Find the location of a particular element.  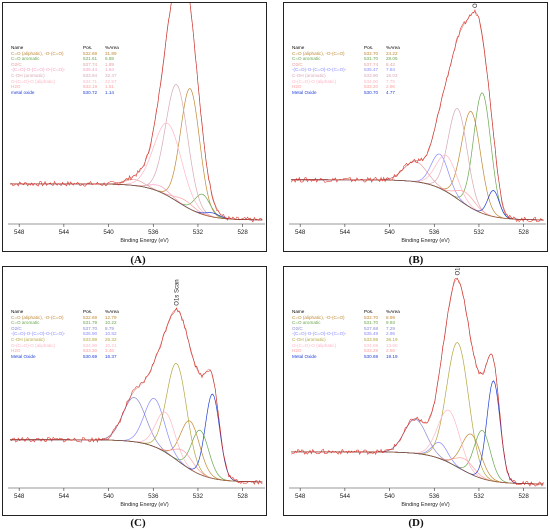

legend-pos: 533.89 is located at coordinates (90, 339).